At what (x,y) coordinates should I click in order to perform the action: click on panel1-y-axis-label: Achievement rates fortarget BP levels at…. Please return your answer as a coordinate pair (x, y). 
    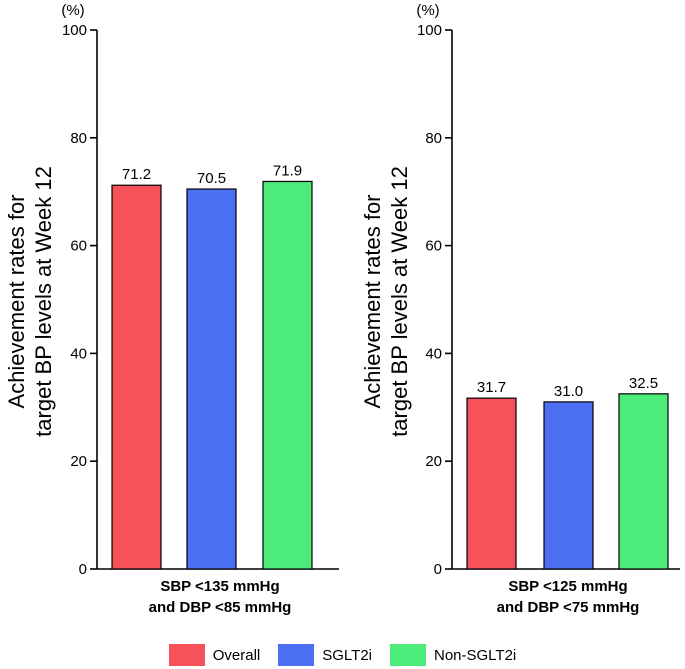
    Looking at the image, I should click on (30, 301).